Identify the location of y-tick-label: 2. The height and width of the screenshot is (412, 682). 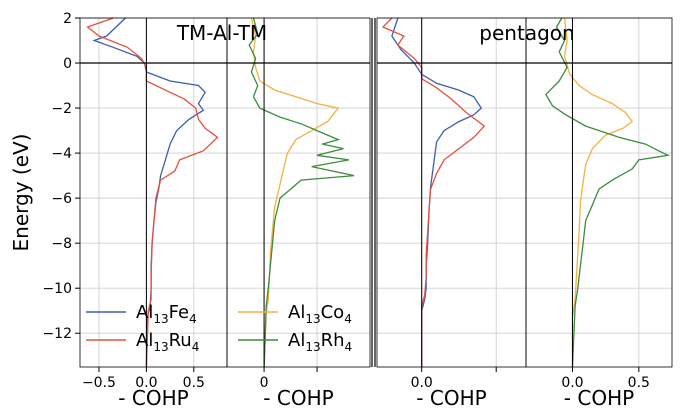
(67, 19).